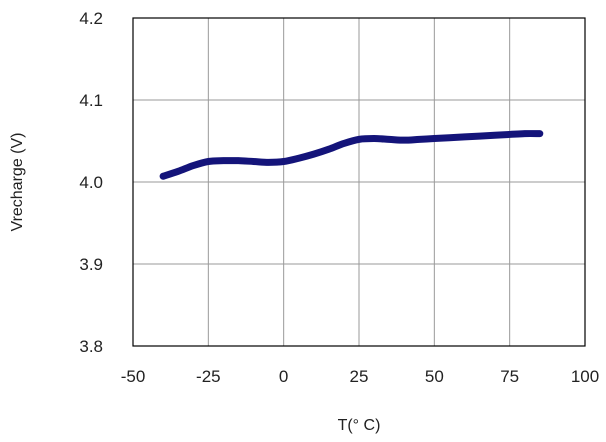  I want to click on y-tick-label: 4.0, so click(91, 182).